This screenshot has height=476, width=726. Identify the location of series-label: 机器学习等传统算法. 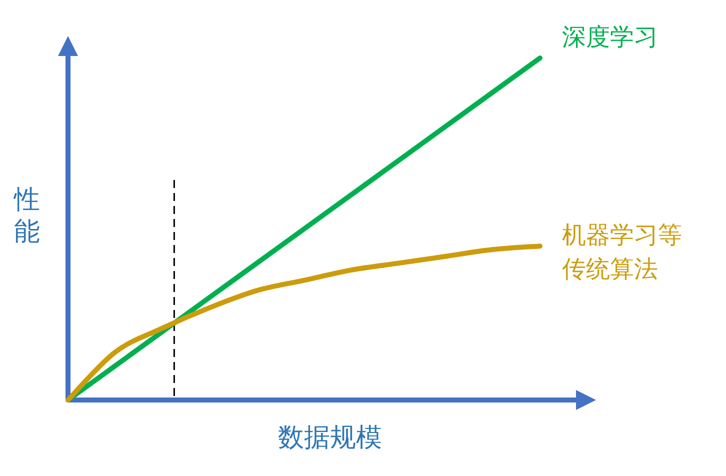
(622, 253).